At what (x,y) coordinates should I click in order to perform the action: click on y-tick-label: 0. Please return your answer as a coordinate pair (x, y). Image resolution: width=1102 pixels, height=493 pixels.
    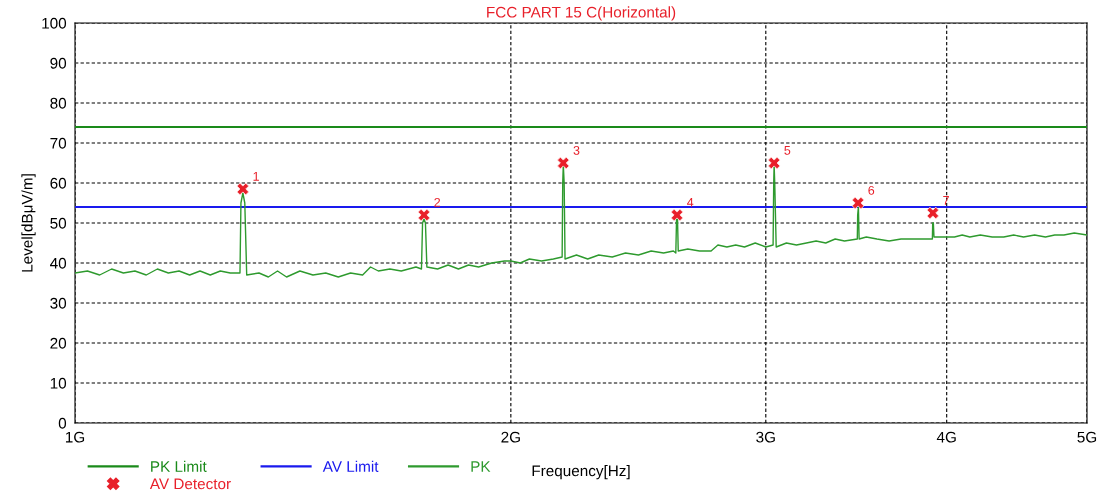
    Looking at the image, I should click on (62, 423).